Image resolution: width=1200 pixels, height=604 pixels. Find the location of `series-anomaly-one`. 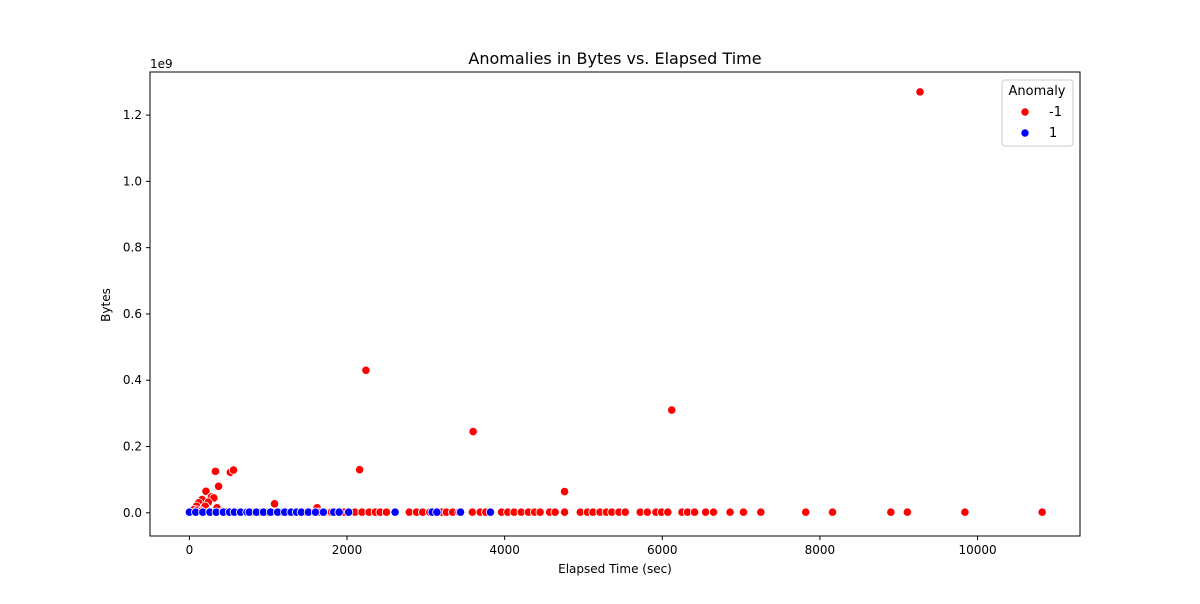

series-anomaly-one is located at coordinates (340, 512).